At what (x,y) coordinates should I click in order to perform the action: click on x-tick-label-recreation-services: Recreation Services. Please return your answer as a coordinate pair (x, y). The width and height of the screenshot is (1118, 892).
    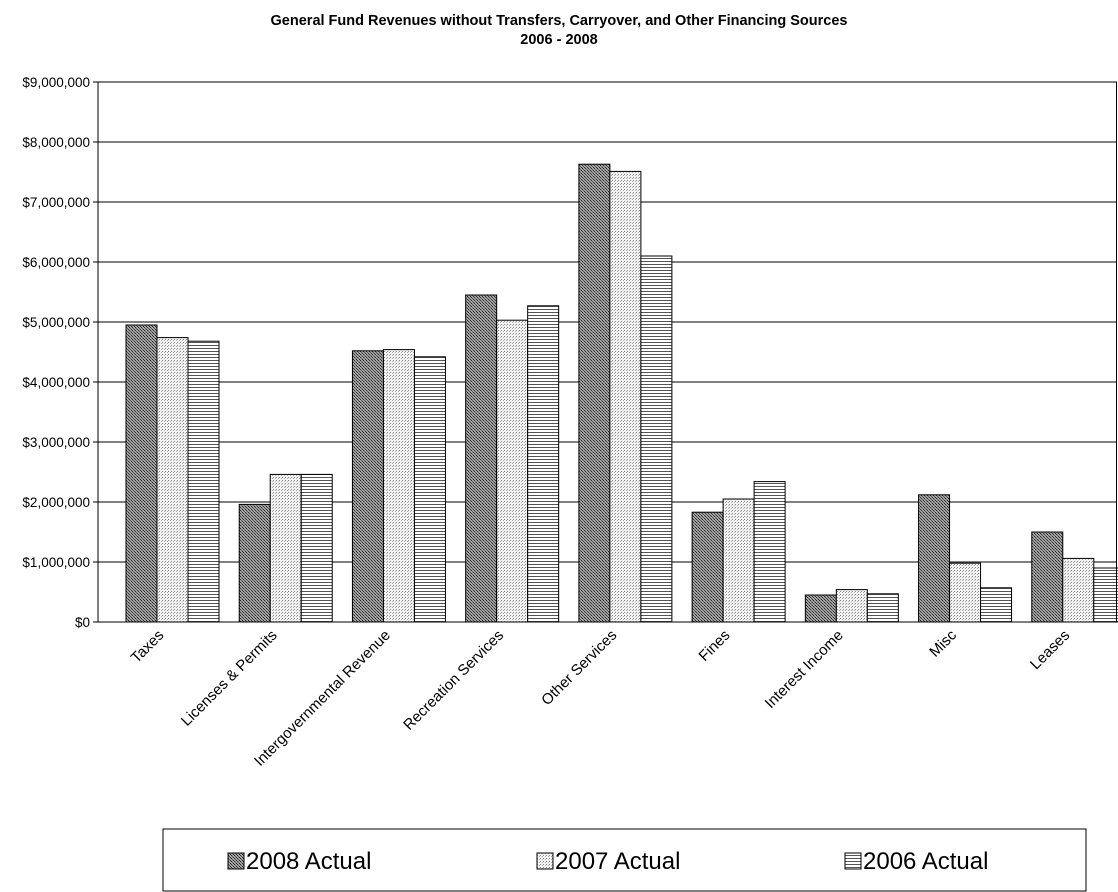
    Looking at the image, I should click on (453, 680).